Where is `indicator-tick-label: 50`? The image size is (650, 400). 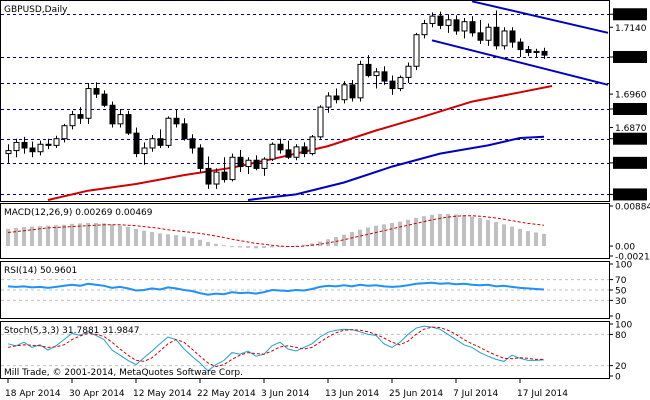
indicator-tick-label: 50 is located at coordinates (621, 292).